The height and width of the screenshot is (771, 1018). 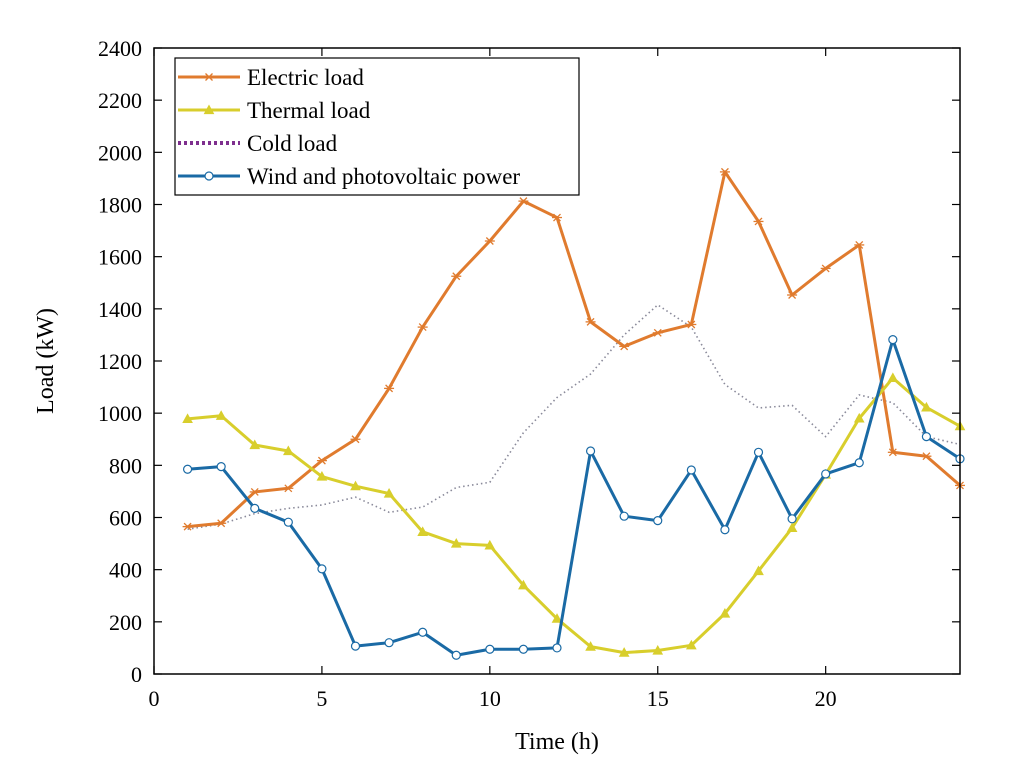 What do you see at coordinates (120, 100) in the screenshot?
I see `y-tick-label: 2200` at bounding box center [120, 100].